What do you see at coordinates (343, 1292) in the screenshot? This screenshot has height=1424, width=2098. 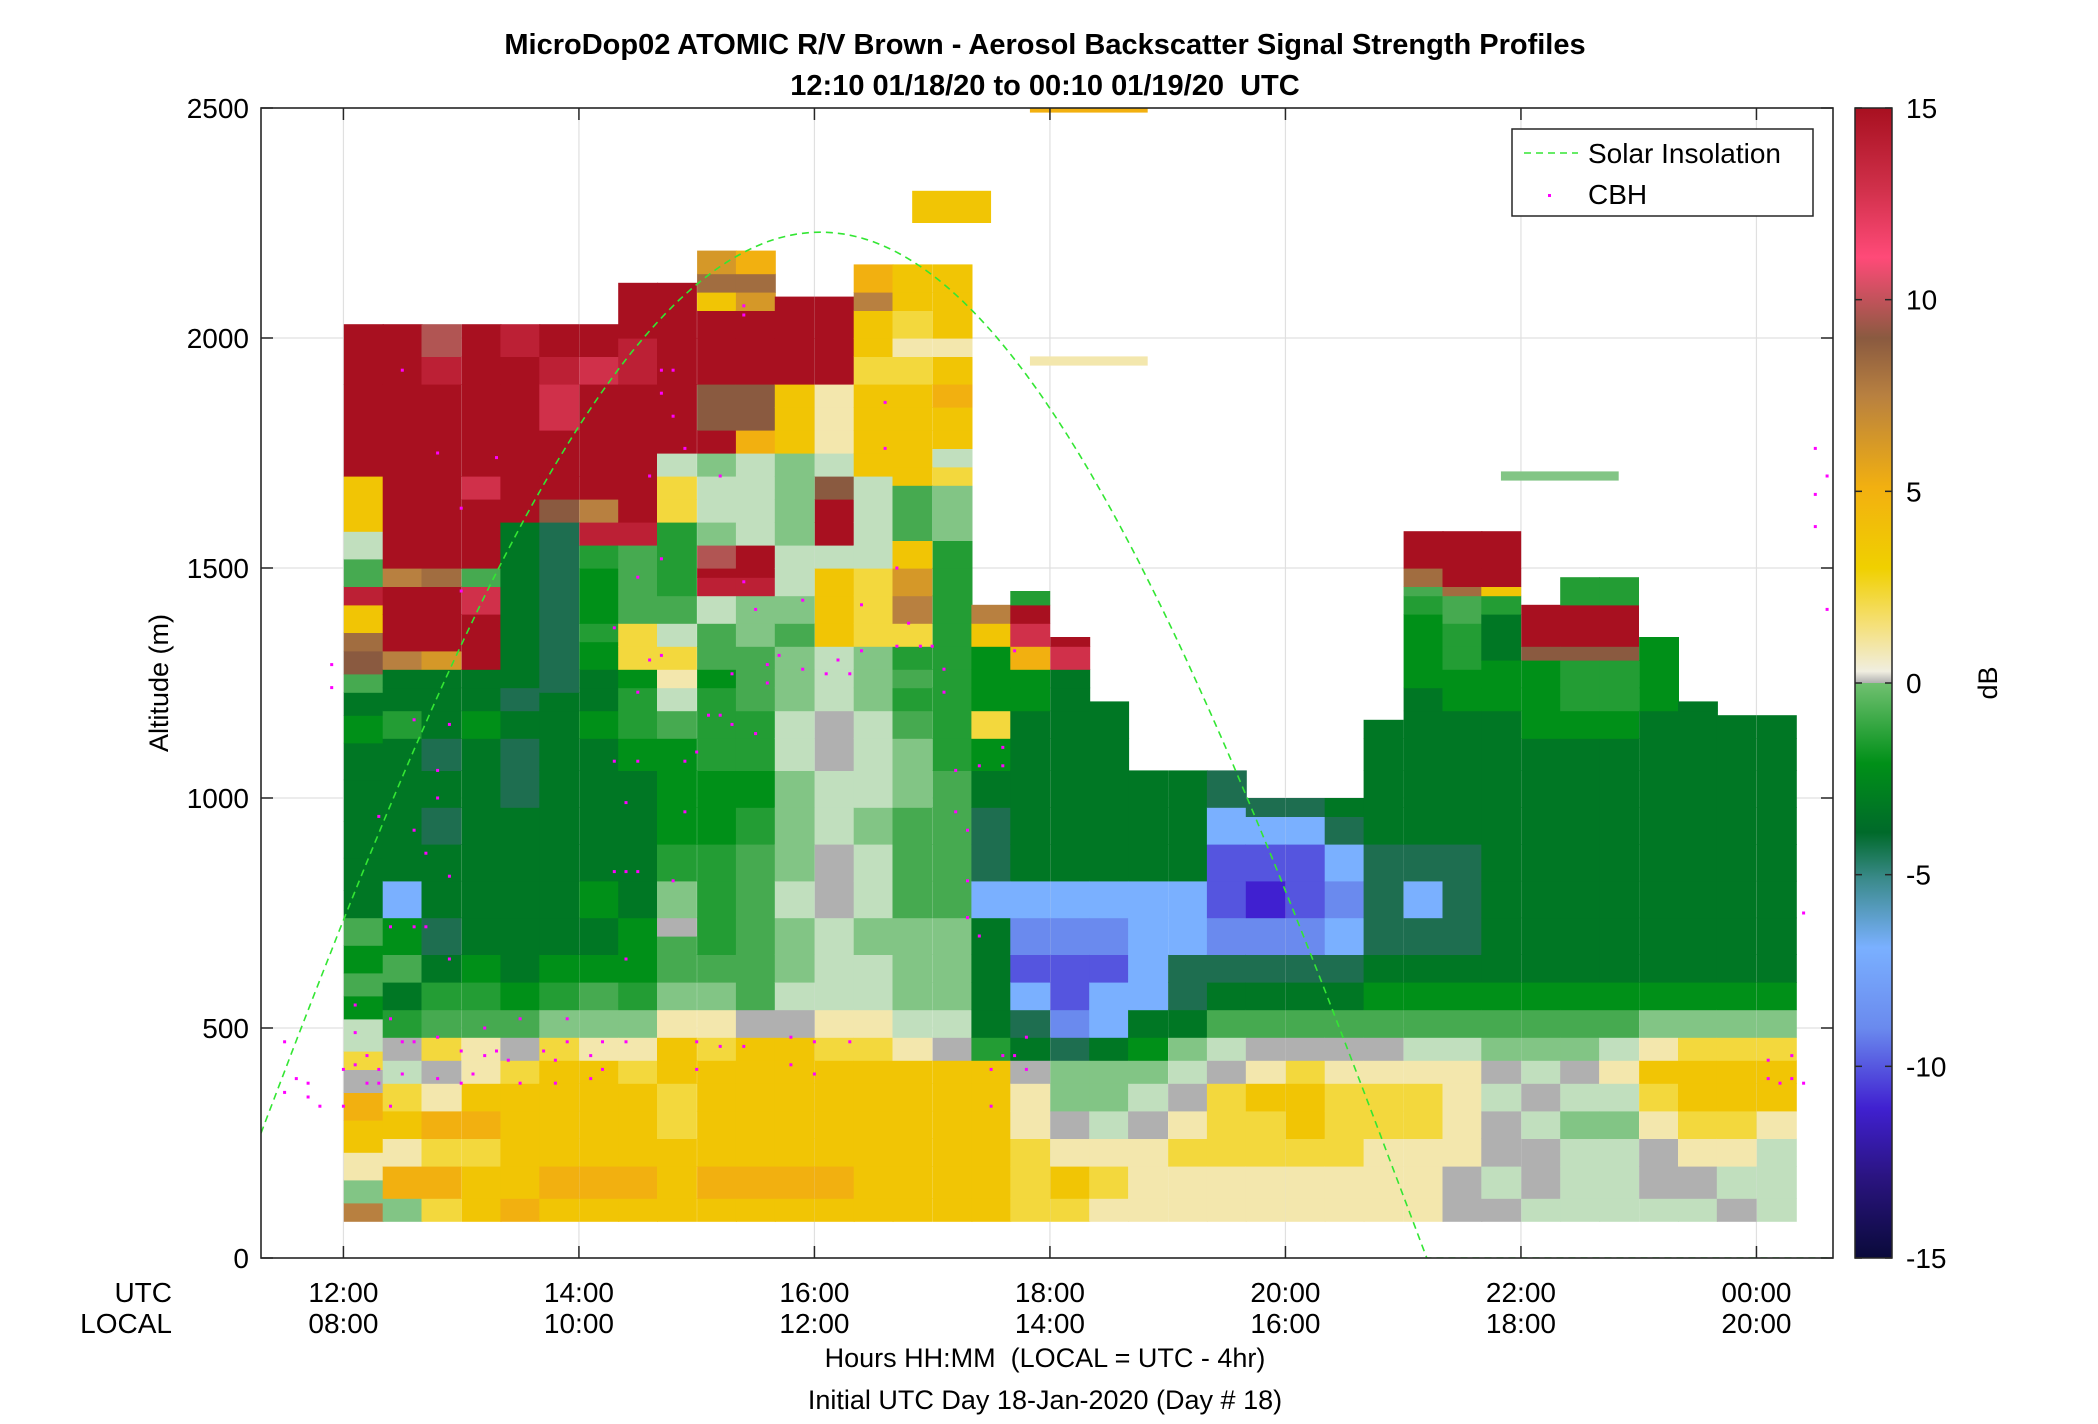 I see `x-tick-label-utc: 12:00` at bounding box center [343, 1292].